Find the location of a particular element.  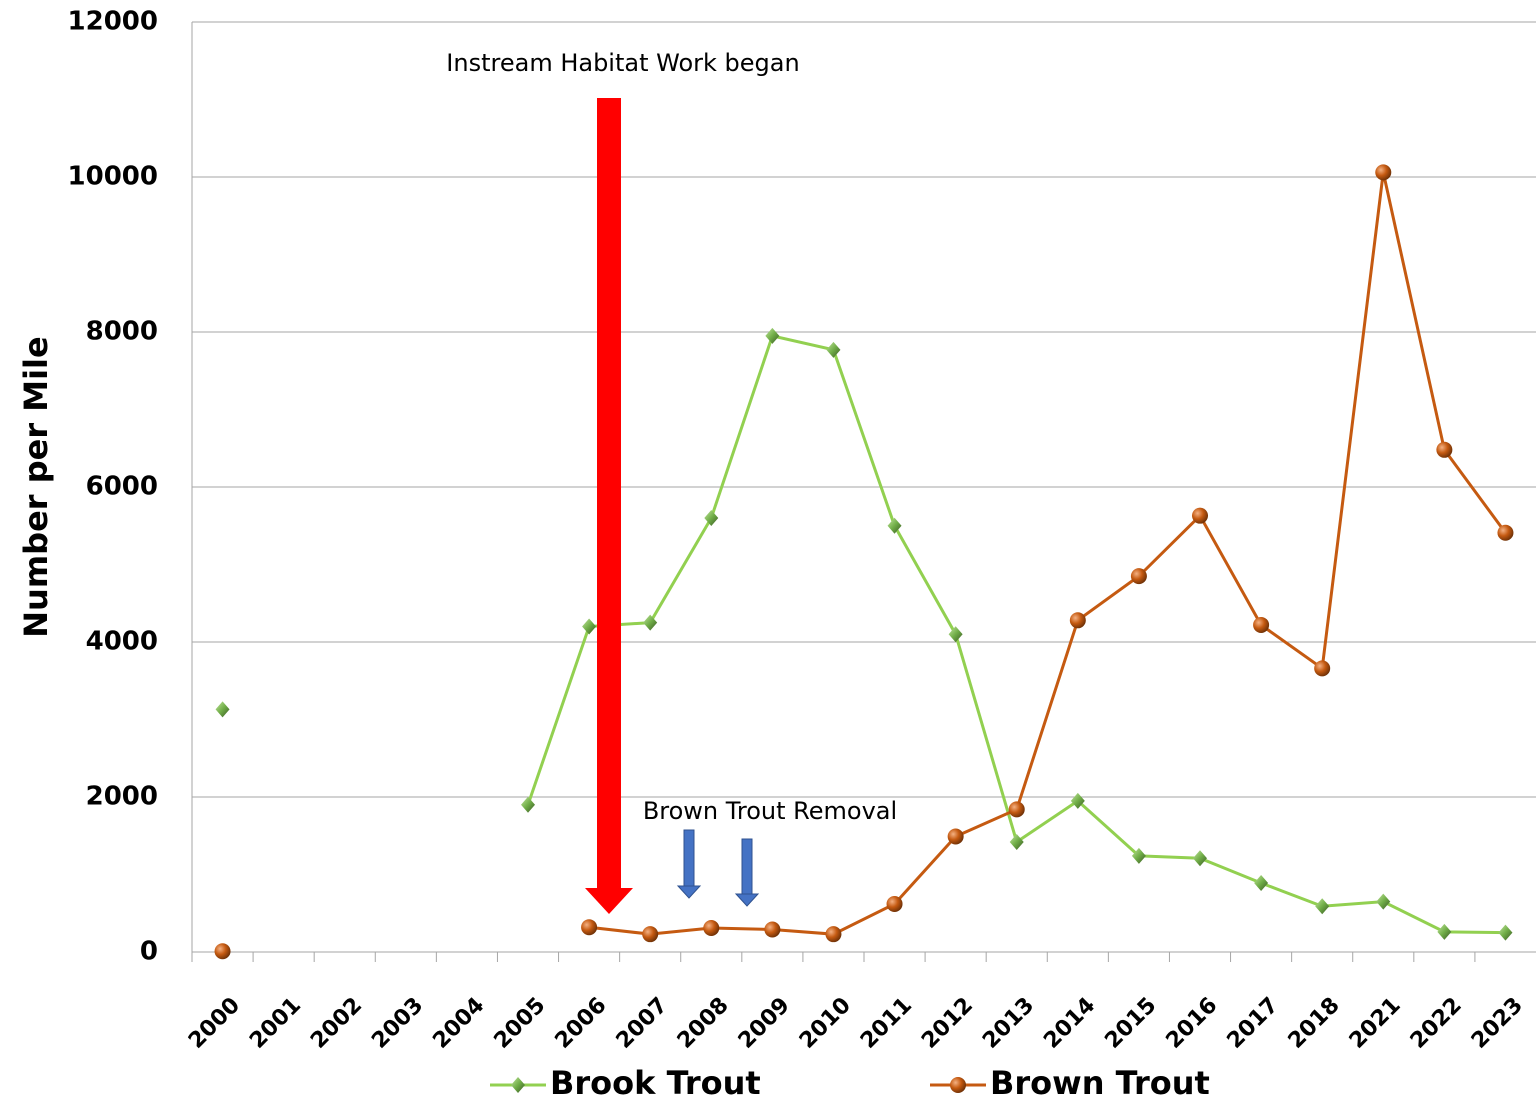

x-tick-label: 2000 is located at coordinates (214, 1023).